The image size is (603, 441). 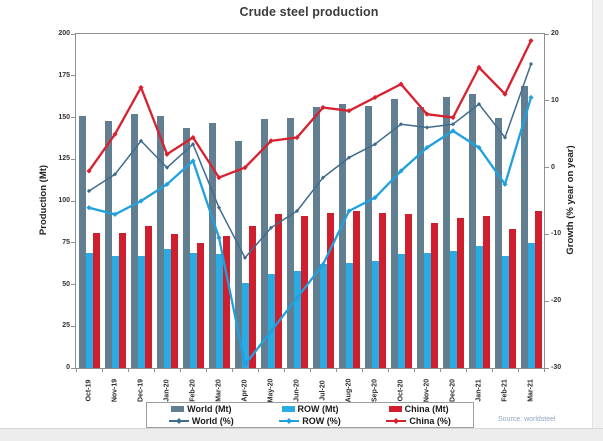 What do you see at coordinates (64, 75) in the screenshot?
I see `y-left-tick-label: 175` at bounding box center [64, 75].